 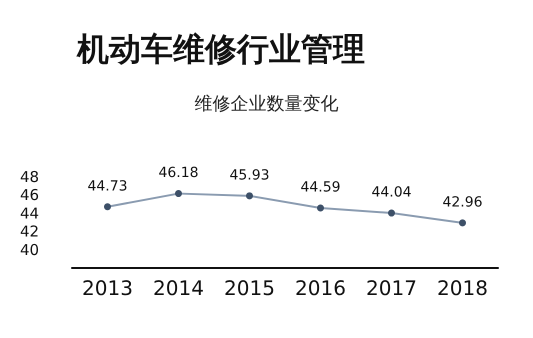 I want to click on x-tick-label: 2013, so click(x=107, y=288).